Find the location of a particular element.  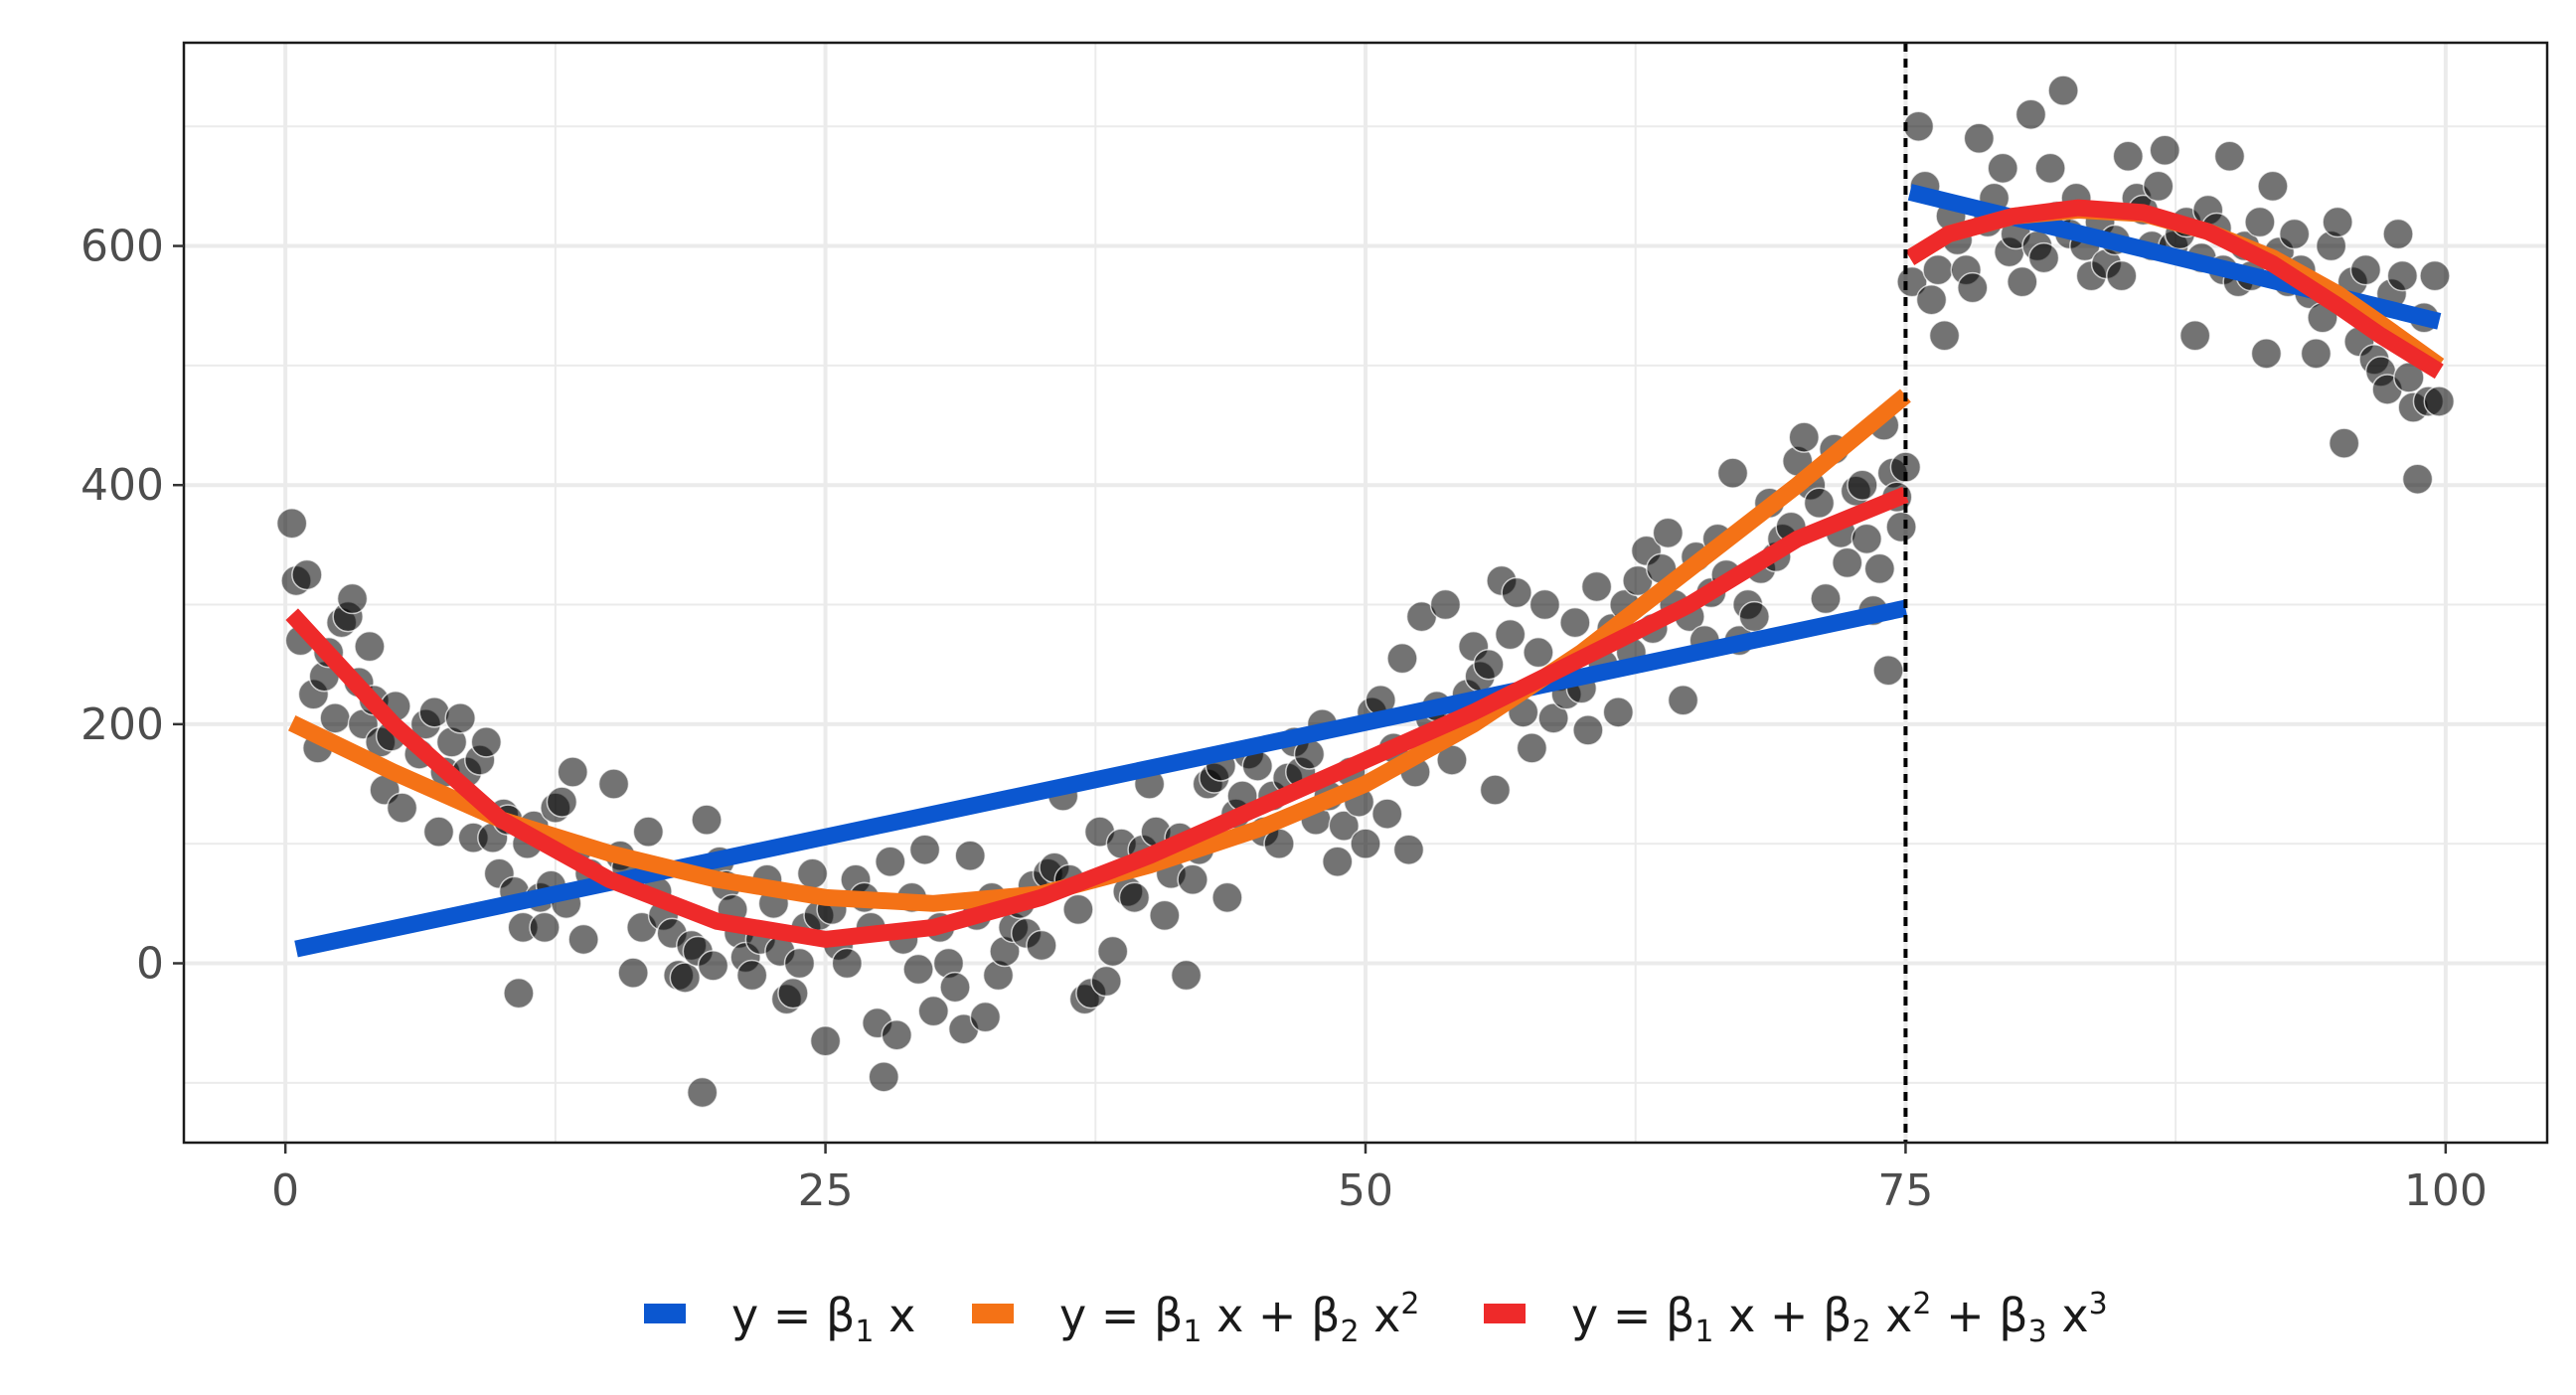

y-tick-label: 0 is located at coordinates (150, 964).